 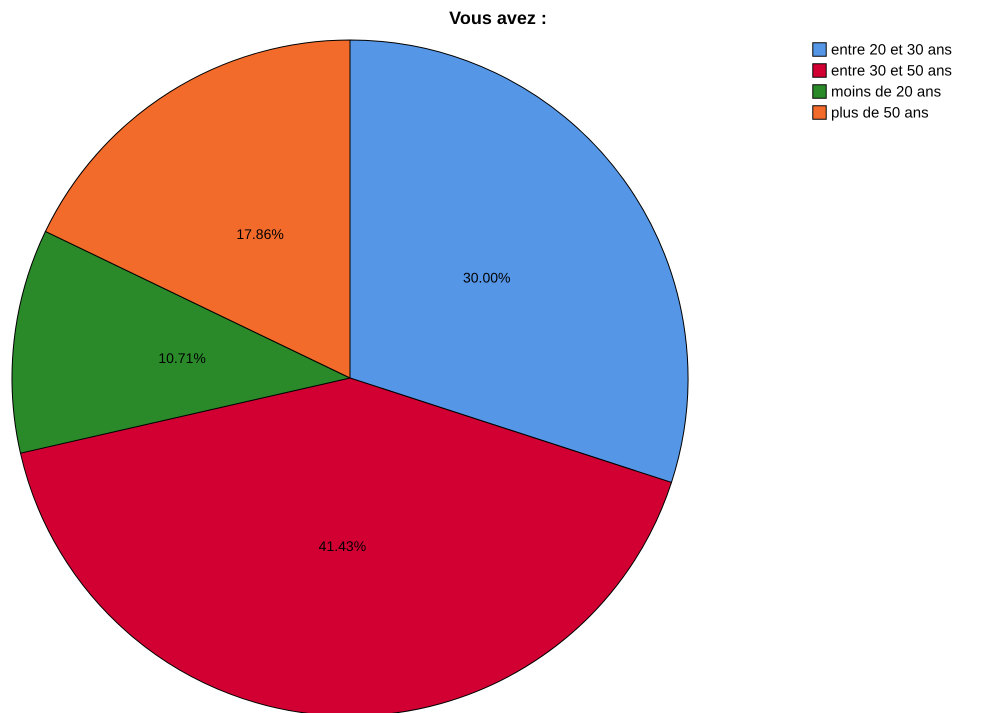 I want to click on data-label: 10.71%, so click(x=182, y=358).